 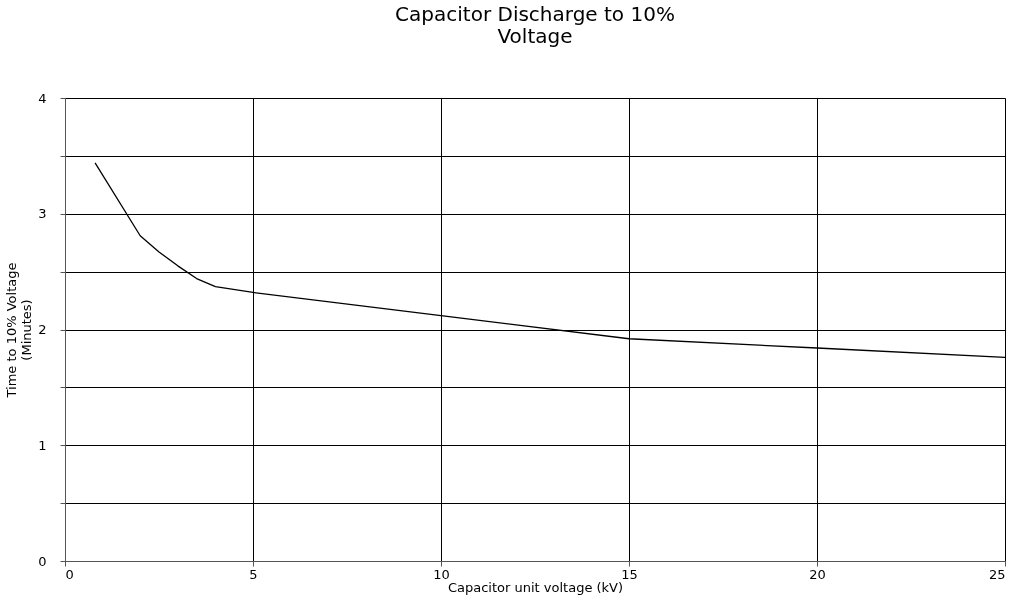 I want to click on x-tick-label: 0, so click(x=69, y=574).